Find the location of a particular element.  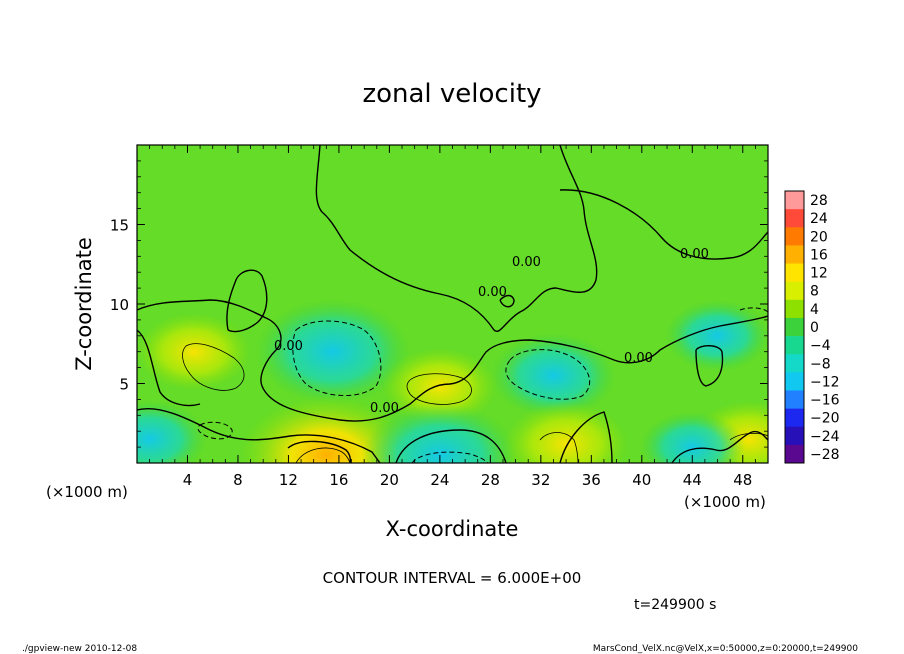

thin-contours is located at coordinates (475, 403).